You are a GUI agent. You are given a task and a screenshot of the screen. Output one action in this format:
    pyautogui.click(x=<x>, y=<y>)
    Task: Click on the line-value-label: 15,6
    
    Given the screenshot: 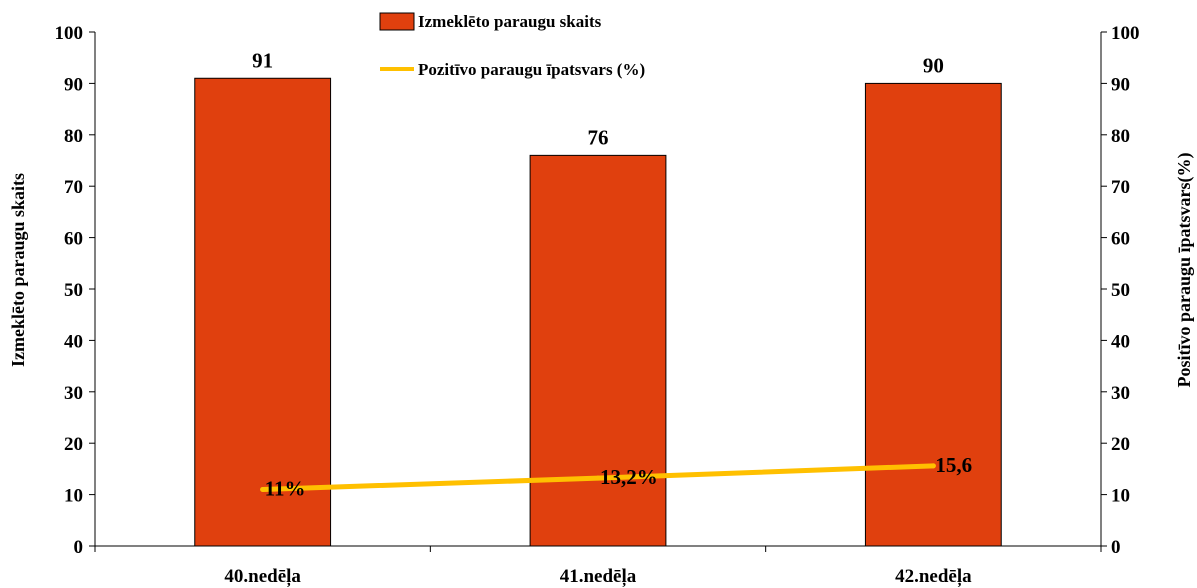 What is the action you would take?
    pyautogui.click(x=953, y=465)
    